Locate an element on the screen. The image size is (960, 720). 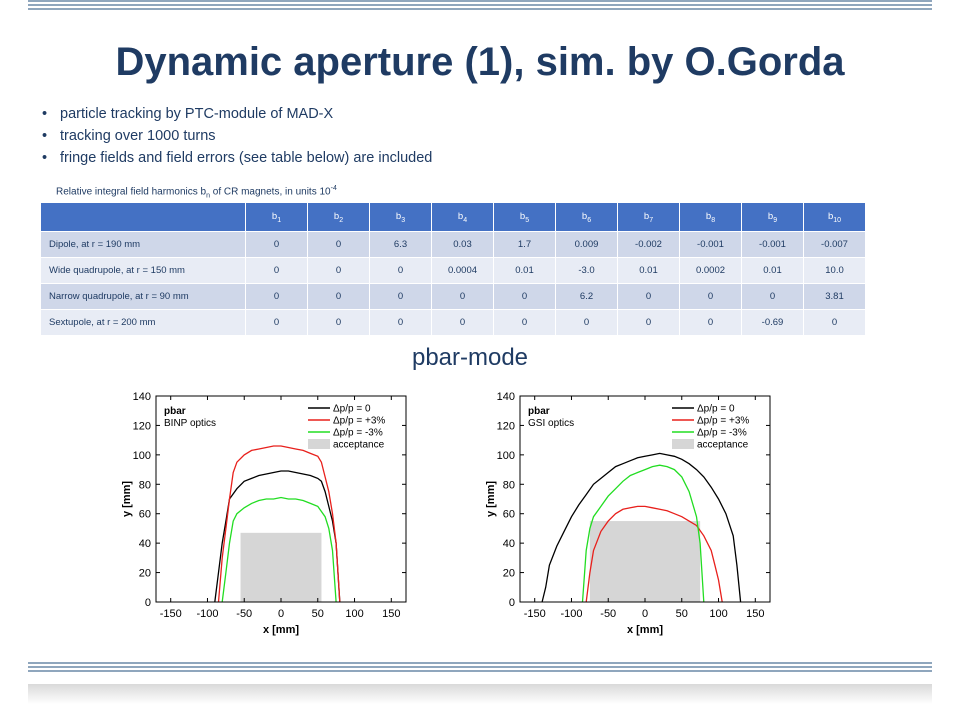
table-cell: -0.69 is located at coordinates (772, 322).